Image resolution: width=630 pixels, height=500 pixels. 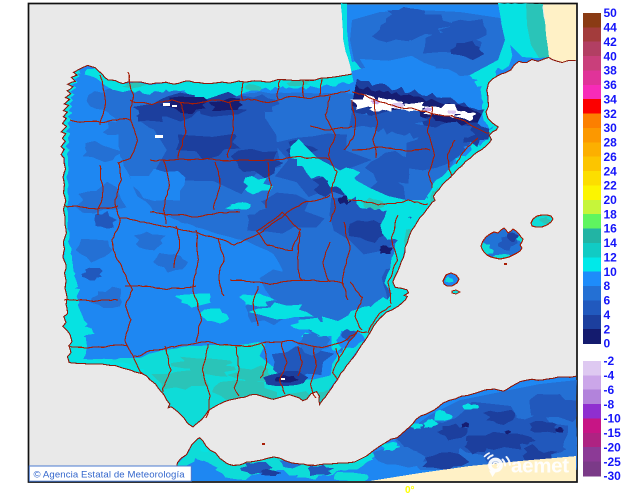 What do you see at coordinates (611, 258) in the screenshot?
I see `svg-text: 12` at bounding box center [611, 258].